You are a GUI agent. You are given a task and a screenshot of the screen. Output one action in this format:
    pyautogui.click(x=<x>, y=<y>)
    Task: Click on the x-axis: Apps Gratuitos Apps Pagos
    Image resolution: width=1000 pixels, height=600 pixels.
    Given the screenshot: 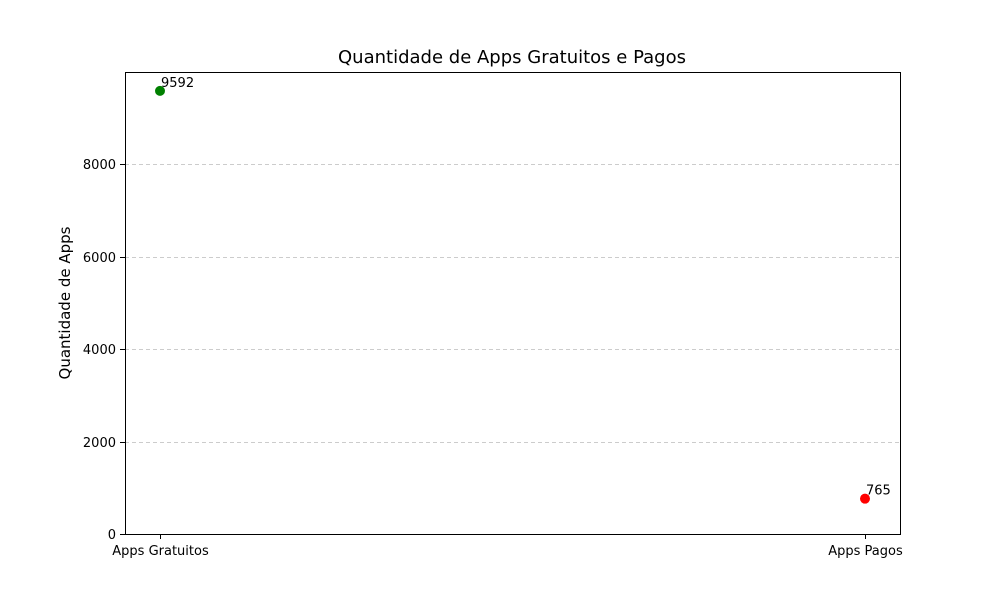 What is the action you would take?
    pyautogui.click(x=507, y=546)
    